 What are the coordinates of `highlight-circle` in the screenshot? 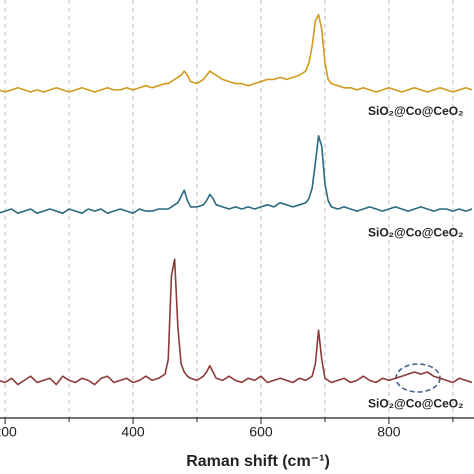 It's located at (418, 378).